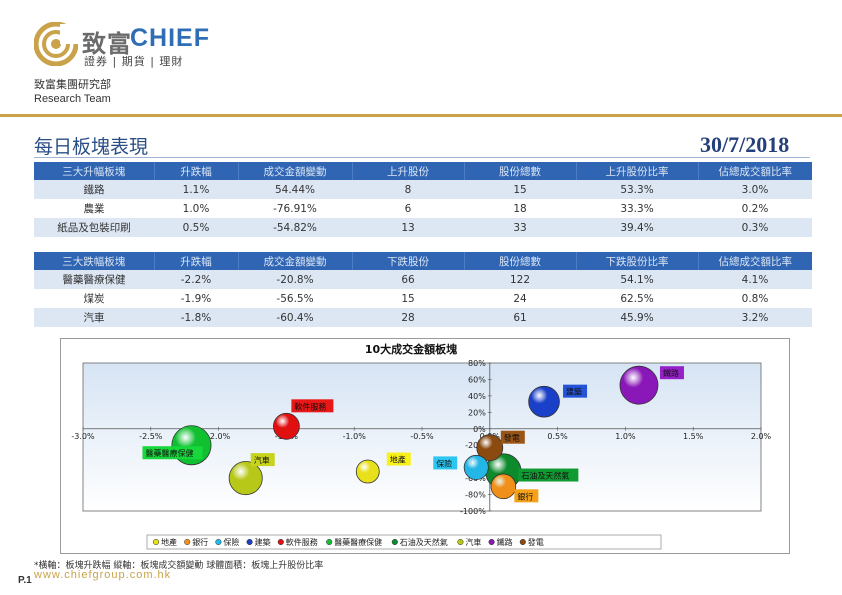  What do you see at coordinates (505, 542) in the screenshot?
I see `legend-entry: 鐵路` at bounding box center [505, 542].